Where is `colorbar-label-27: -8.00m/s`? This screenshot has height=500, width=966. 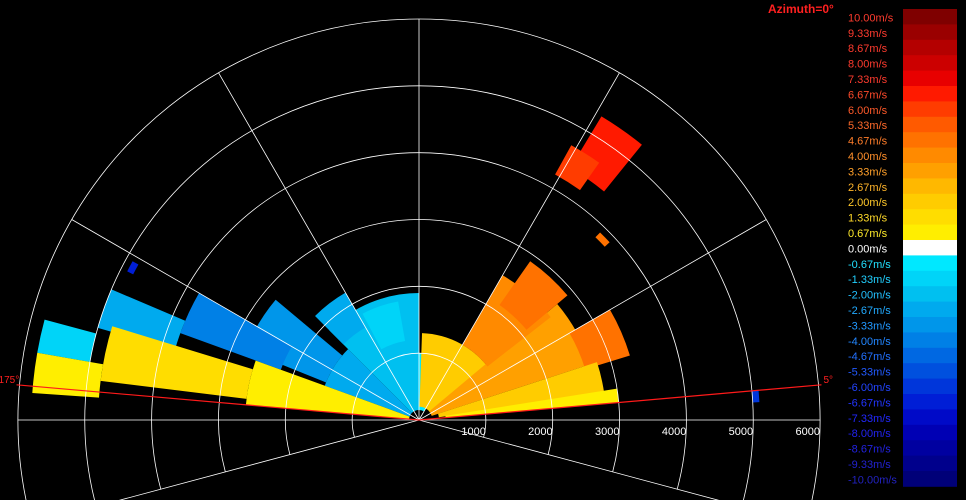 colorbar-label-27: -8.00m/s is located at coordinates (869, 434).